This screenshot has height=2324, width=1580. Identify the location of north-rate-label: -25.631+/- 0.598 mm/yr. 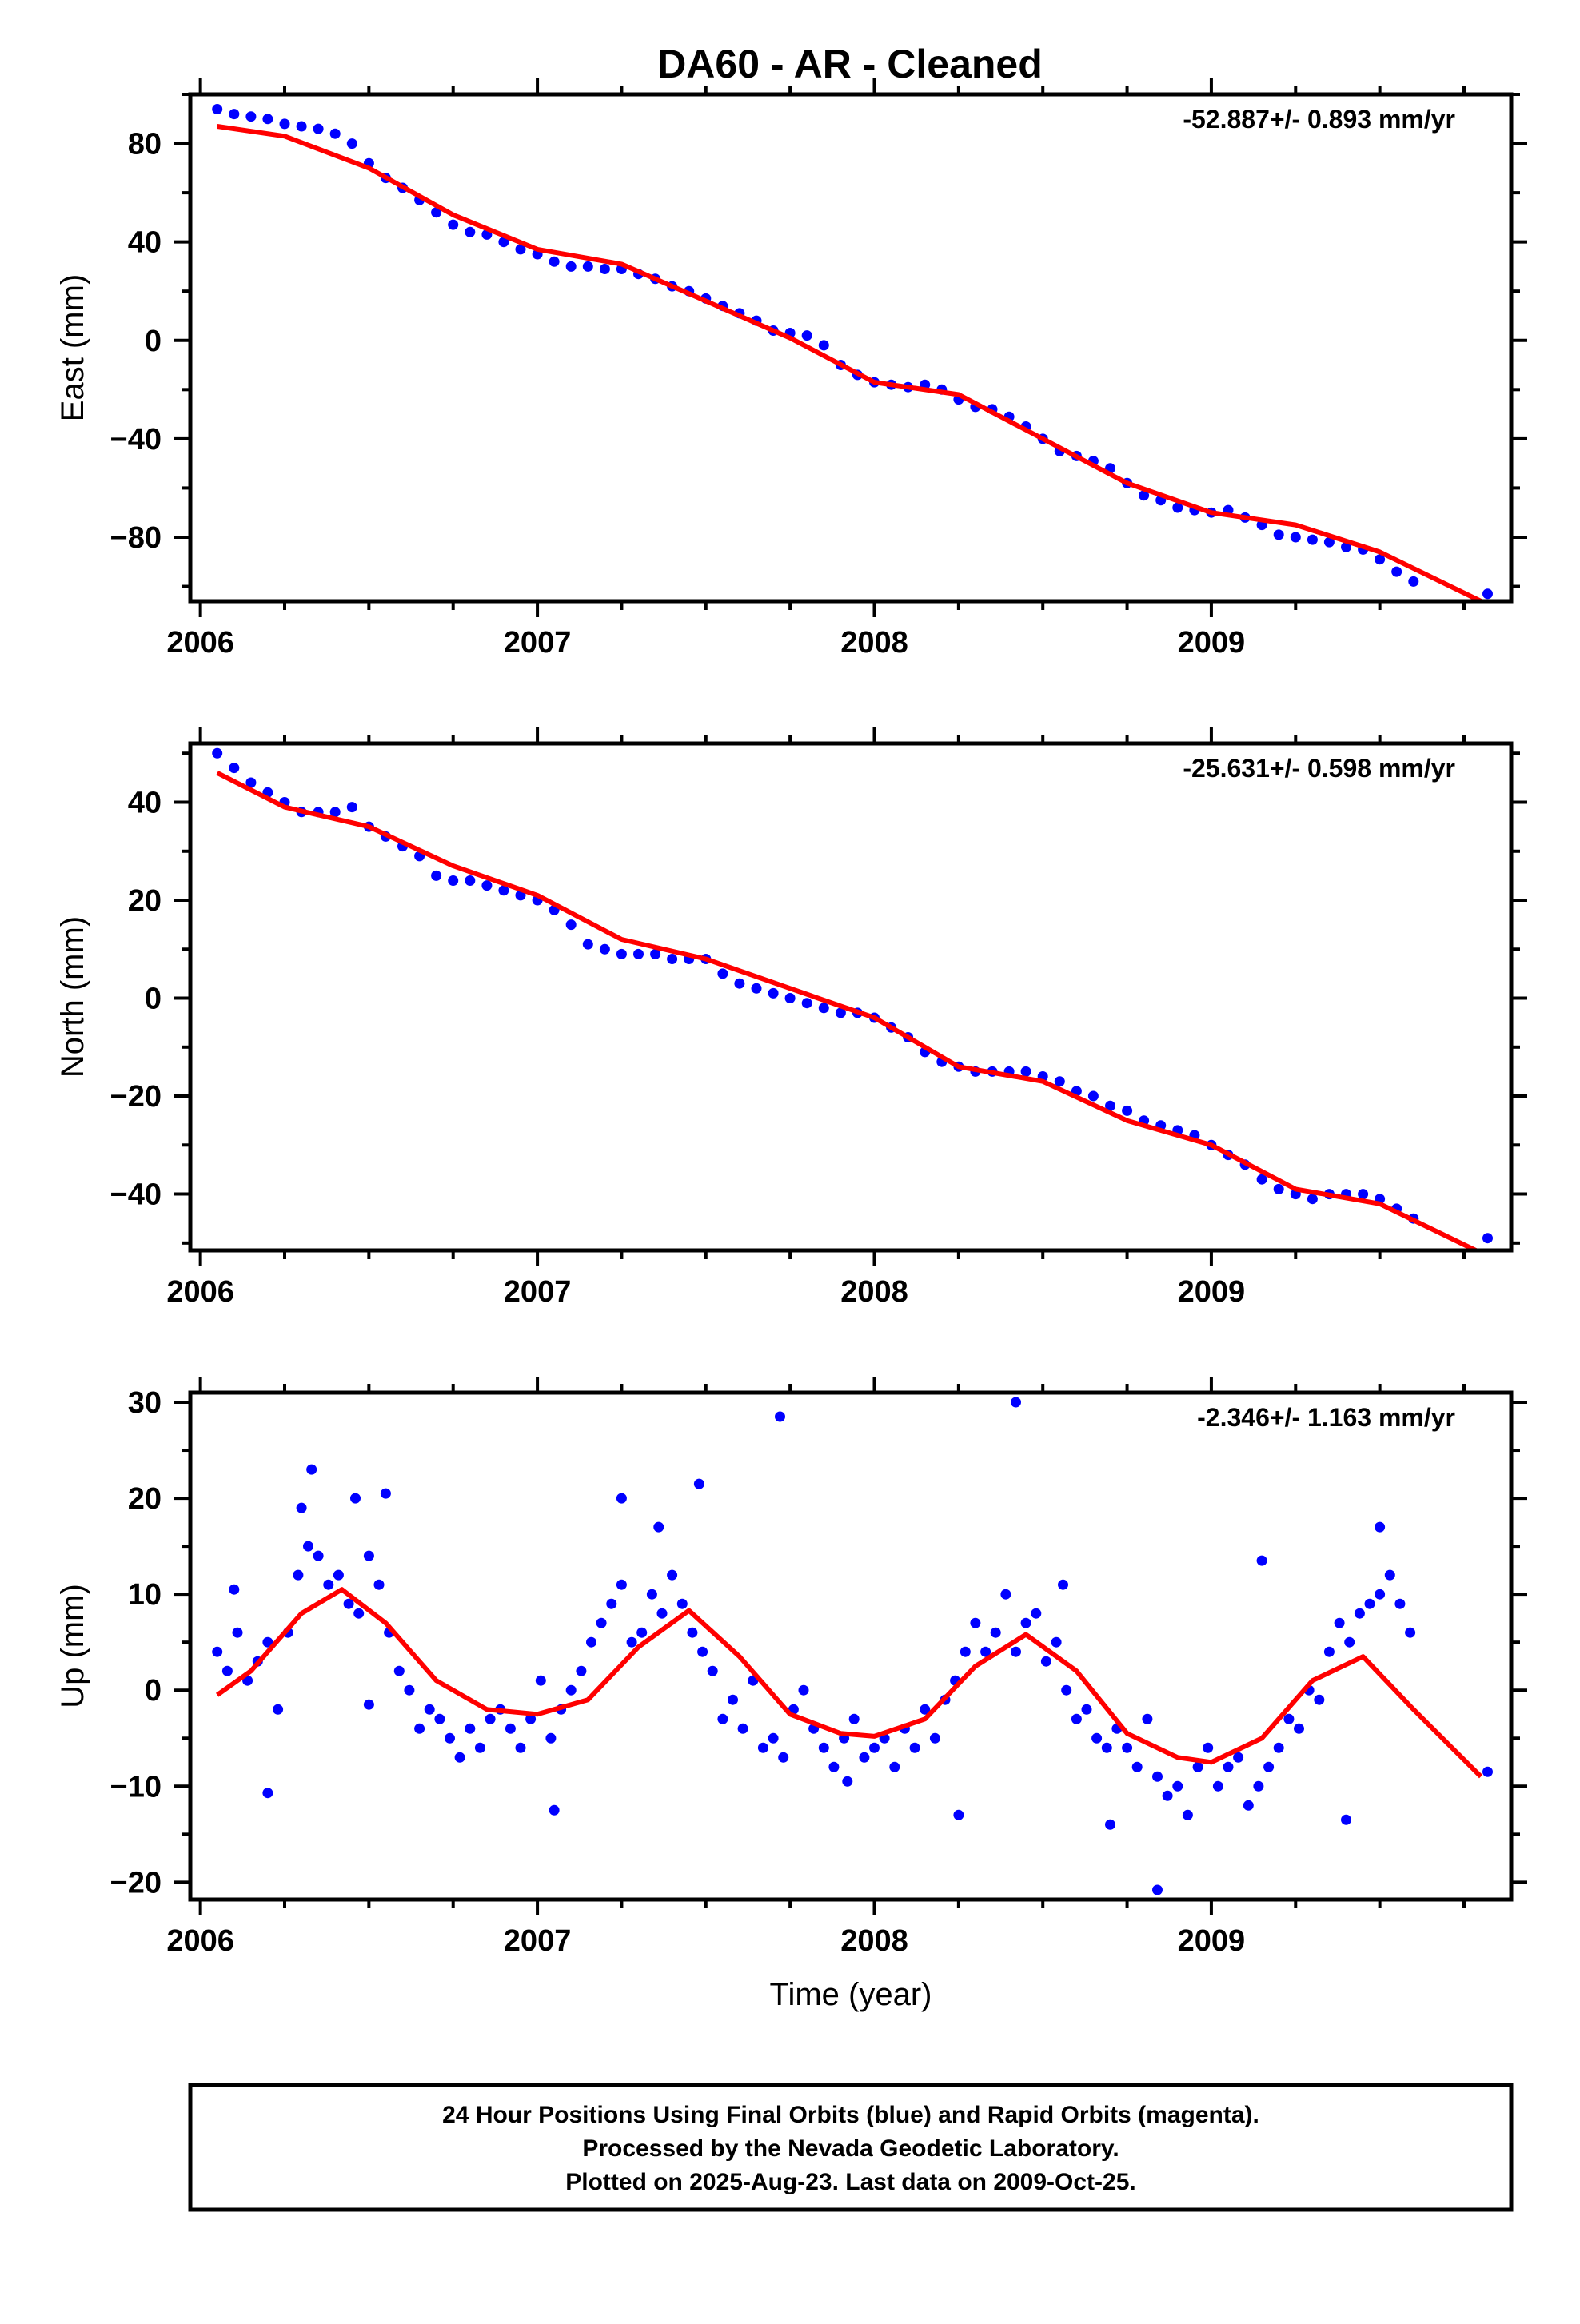
(1319, 769).